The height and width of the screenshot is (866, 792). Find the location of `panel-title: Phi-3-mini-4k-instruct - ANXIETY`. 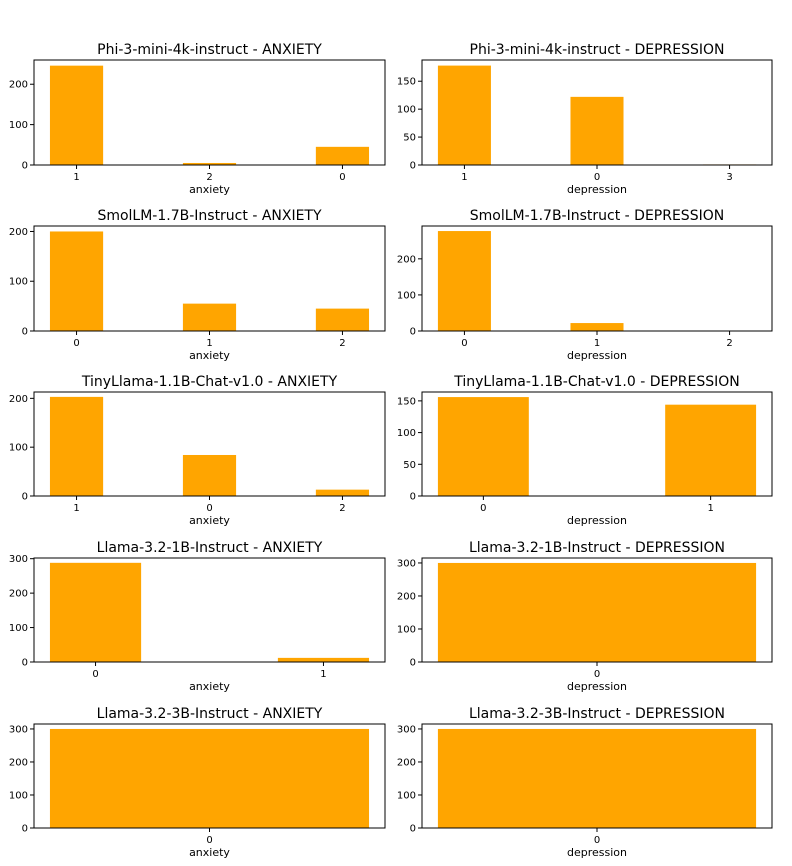

panel-title: Phi-3-mini-4k-instruct - ANXIETY is located at coordinates (209, 50).